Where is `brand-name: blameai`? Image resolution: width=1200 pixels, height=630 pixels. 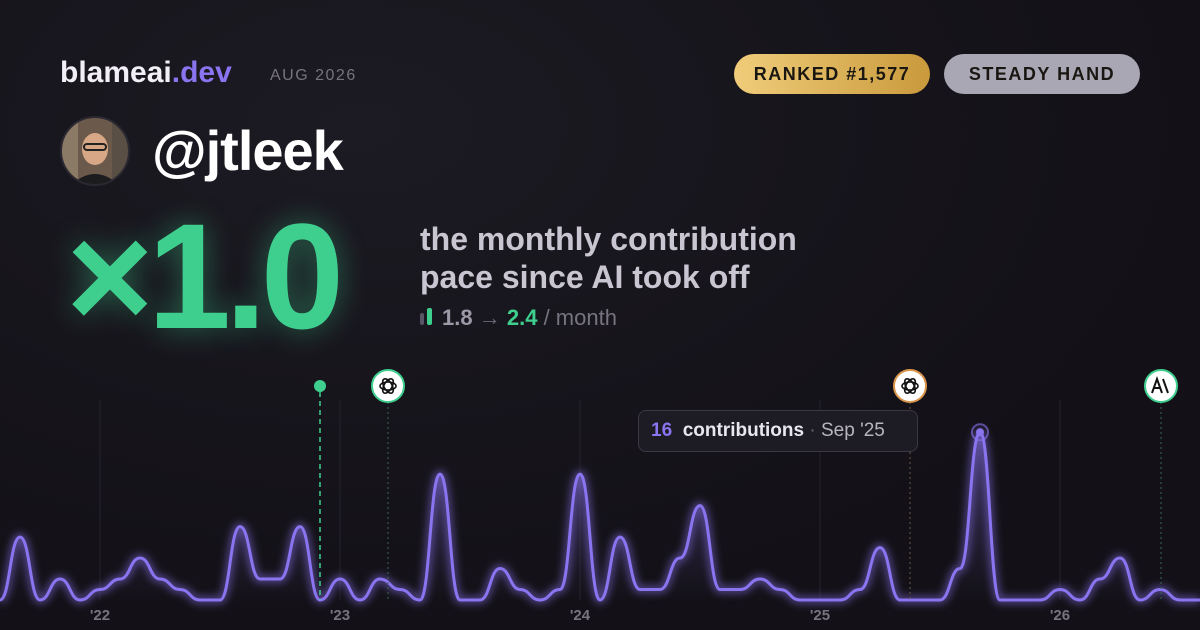
brand-name: blameai is located at coordinates (116, 72).